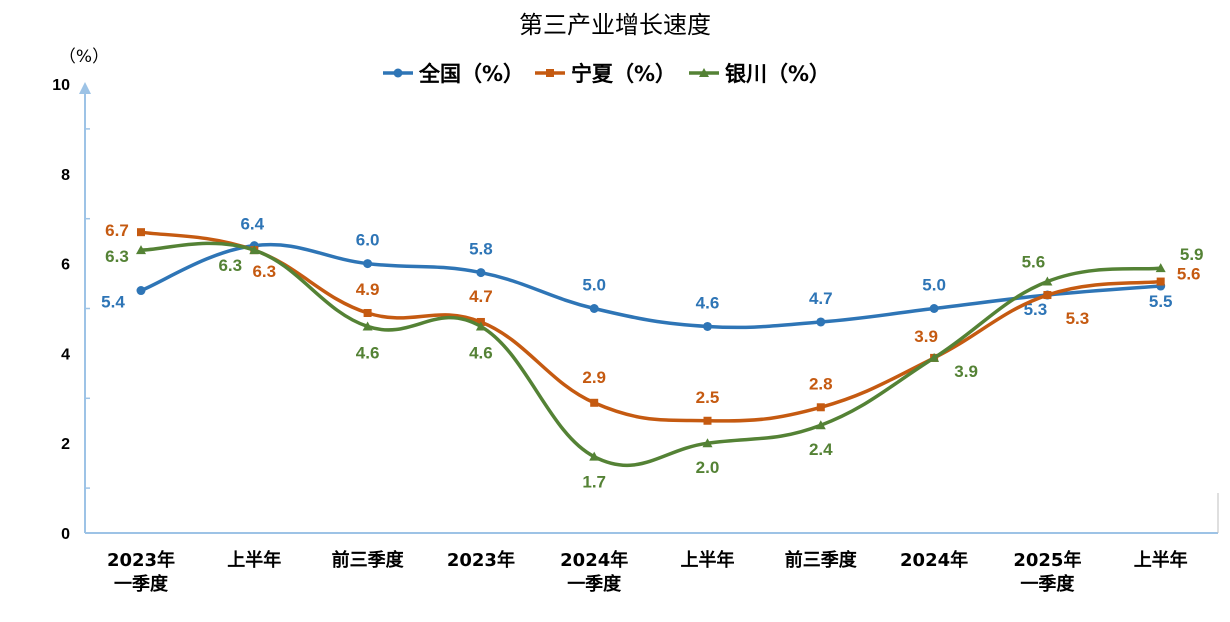 The image size is (1230, 622). I want to click on data-label: 6.4, so click(252, 224).